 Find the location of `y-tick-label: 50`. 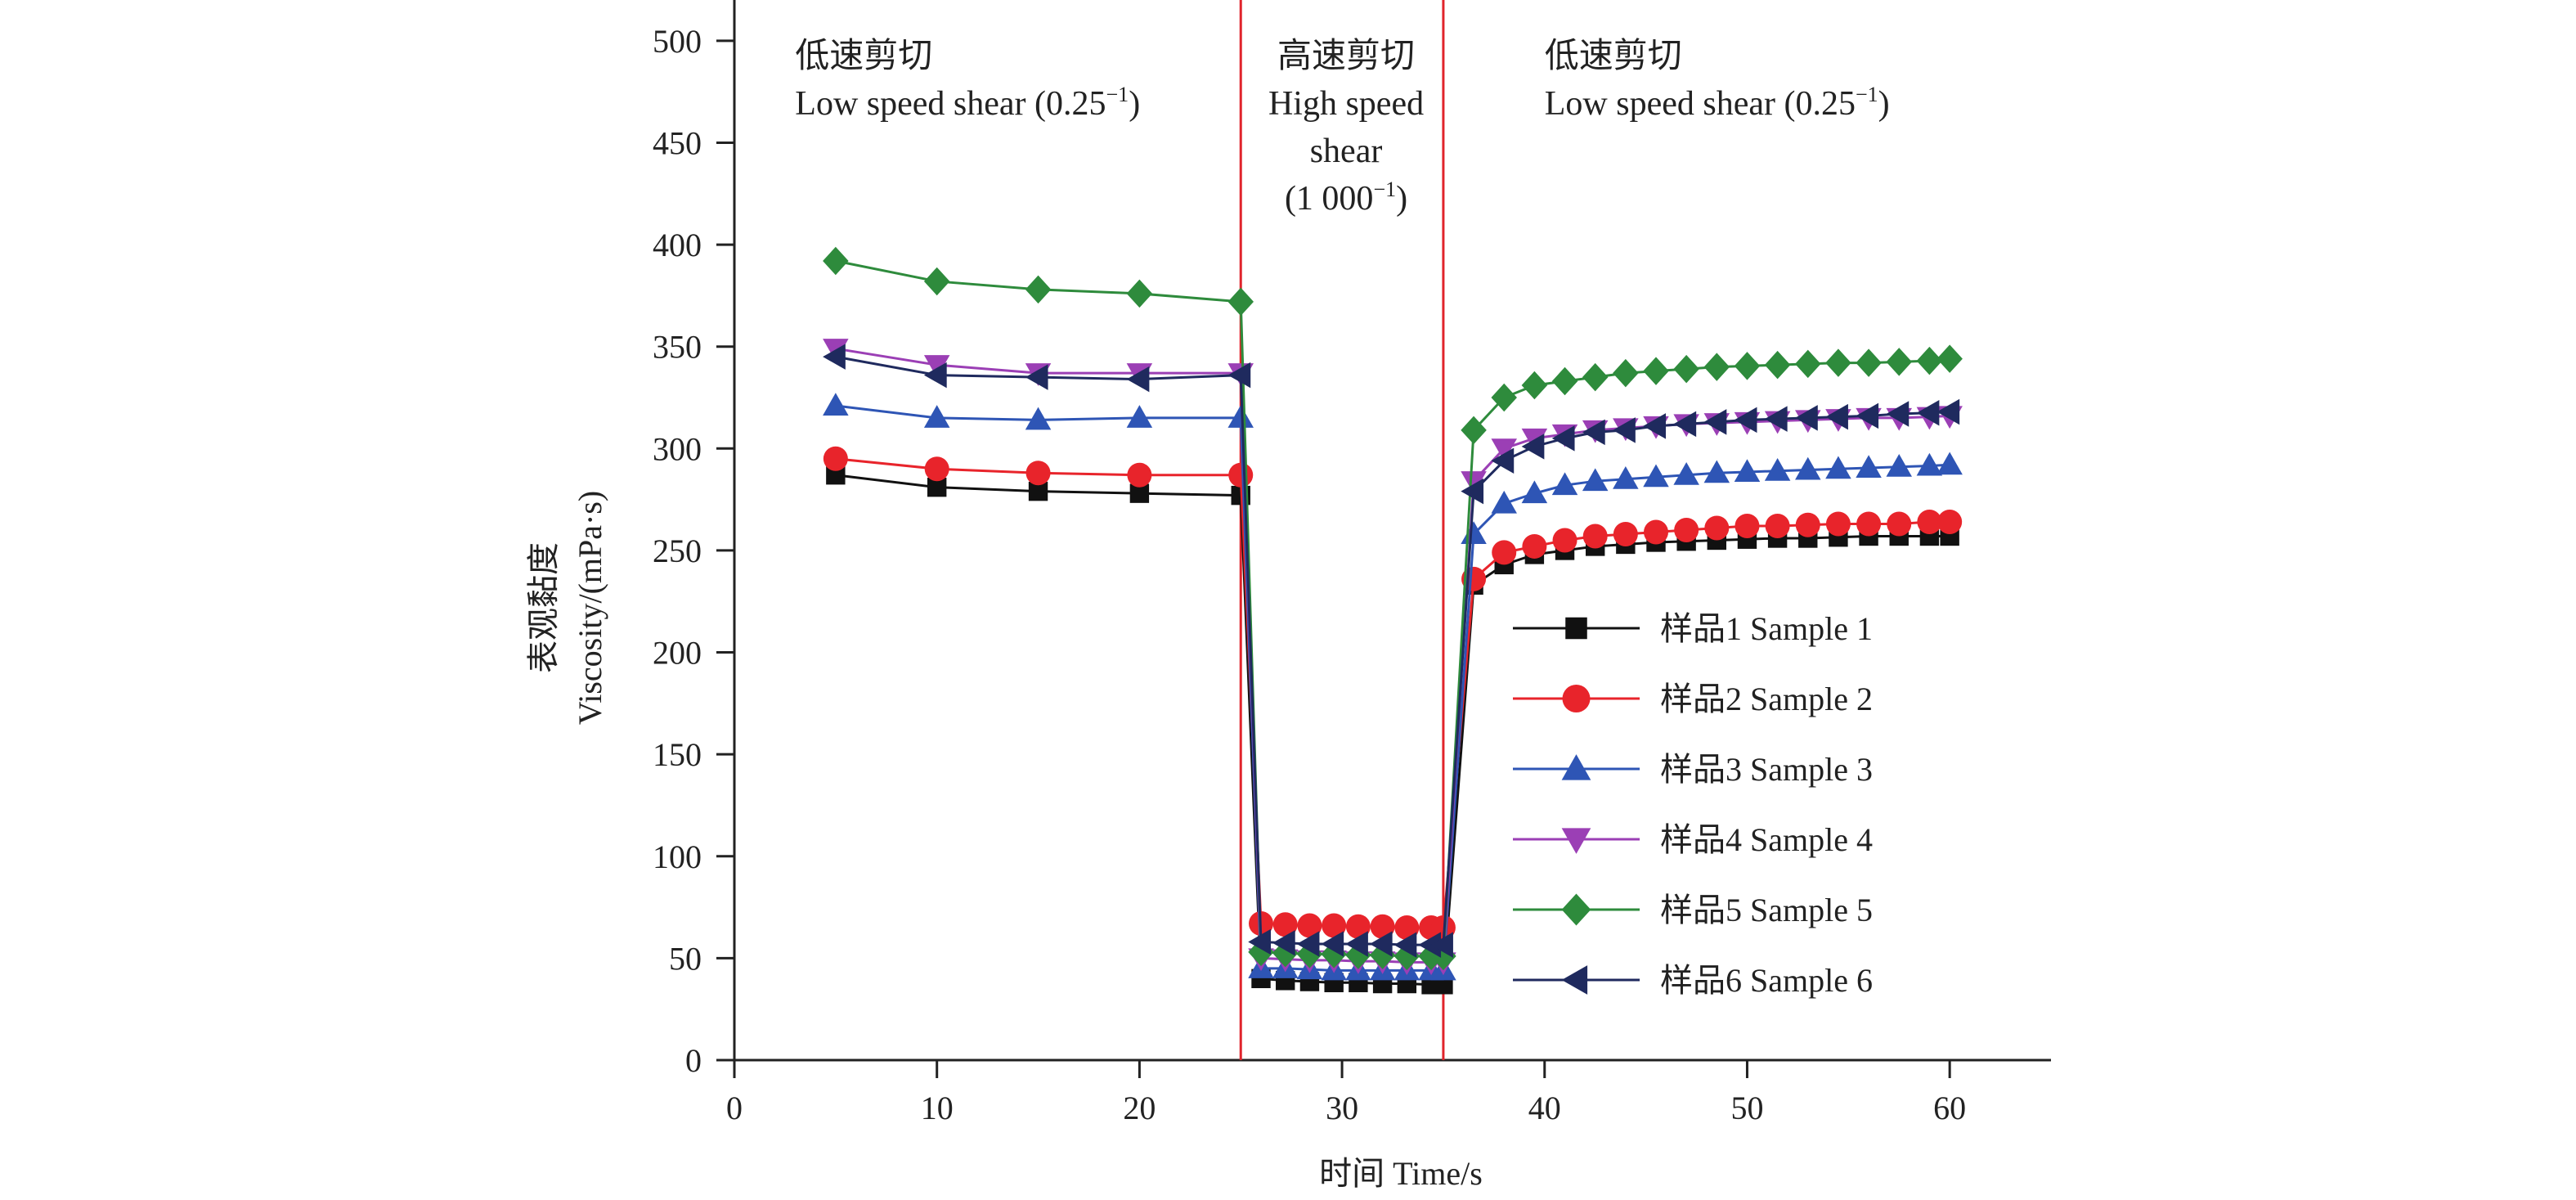

y-tick-label: 50 is located at coordinates (685, 958).